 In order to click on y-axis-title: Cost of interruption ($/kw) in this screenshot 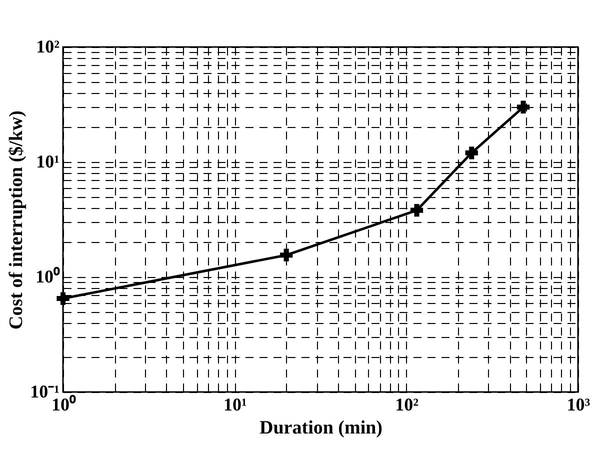, I will do `click(17, 220)`.